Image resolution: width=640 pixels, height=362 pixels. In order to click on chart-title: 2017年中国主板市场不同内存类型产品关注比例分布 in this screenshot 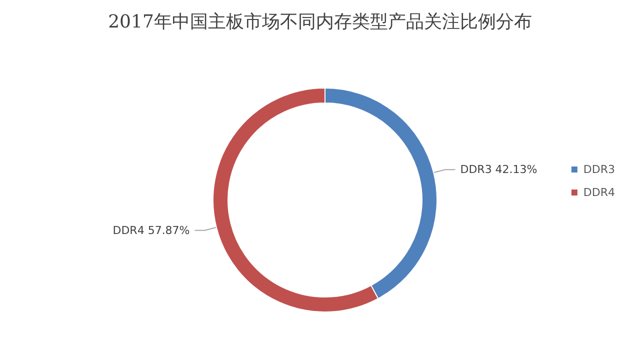, I will do `click(320, 22)`.